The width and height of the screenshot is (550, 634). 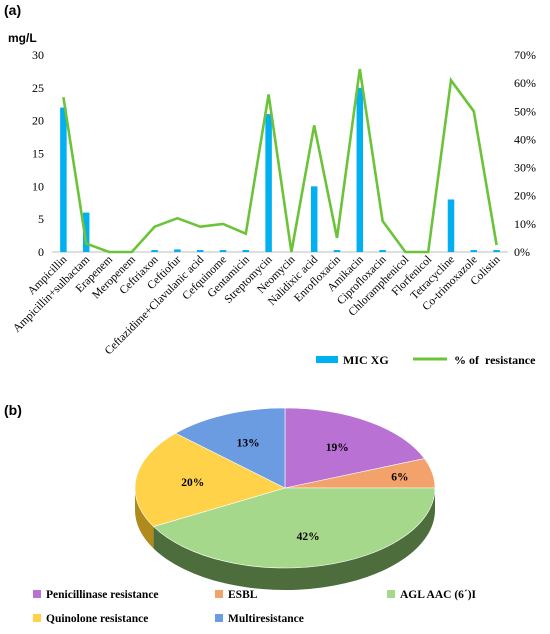 What do you see at coordinates (426, 360) in the screenshot?
I see `chart-a-legend: MIC XG % of resistance` at bounding box center [426, 360].